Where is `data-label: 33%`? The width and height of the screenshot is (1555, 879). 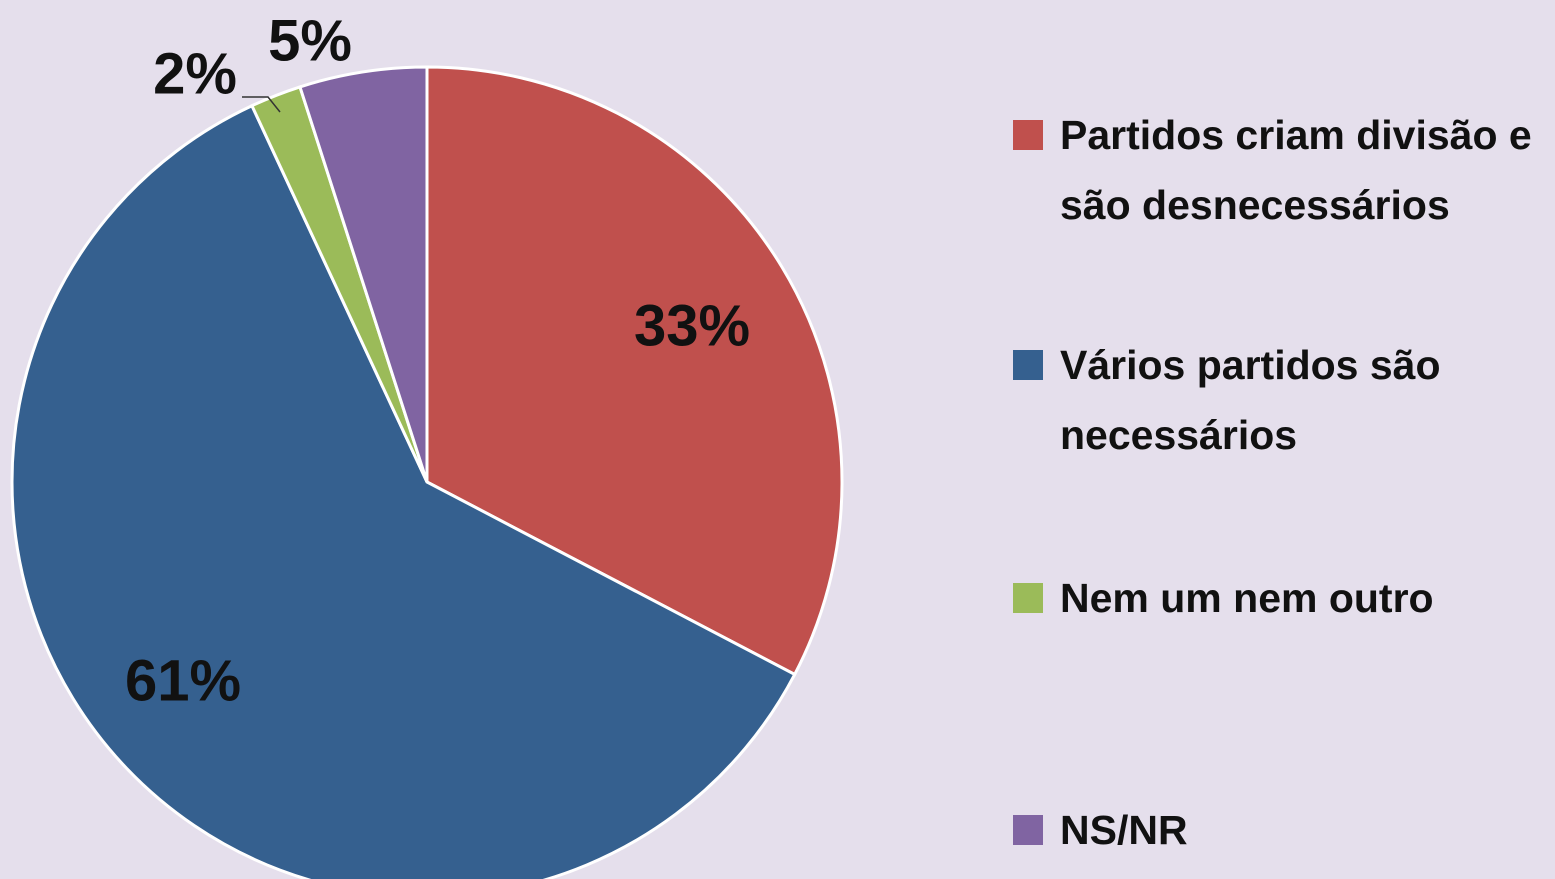 data-label: 33% is located at coordinates (692, 325).